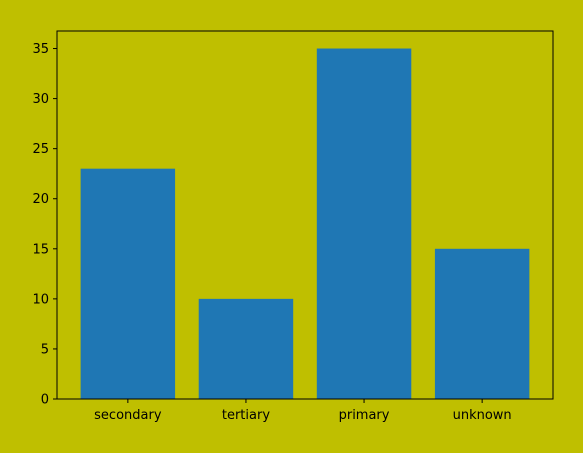 The width and height of the screenshot is (583, 453). Describe the element at coordinates (40, 249) in the screenshot. I see `y-tick-label: 15` at that location.